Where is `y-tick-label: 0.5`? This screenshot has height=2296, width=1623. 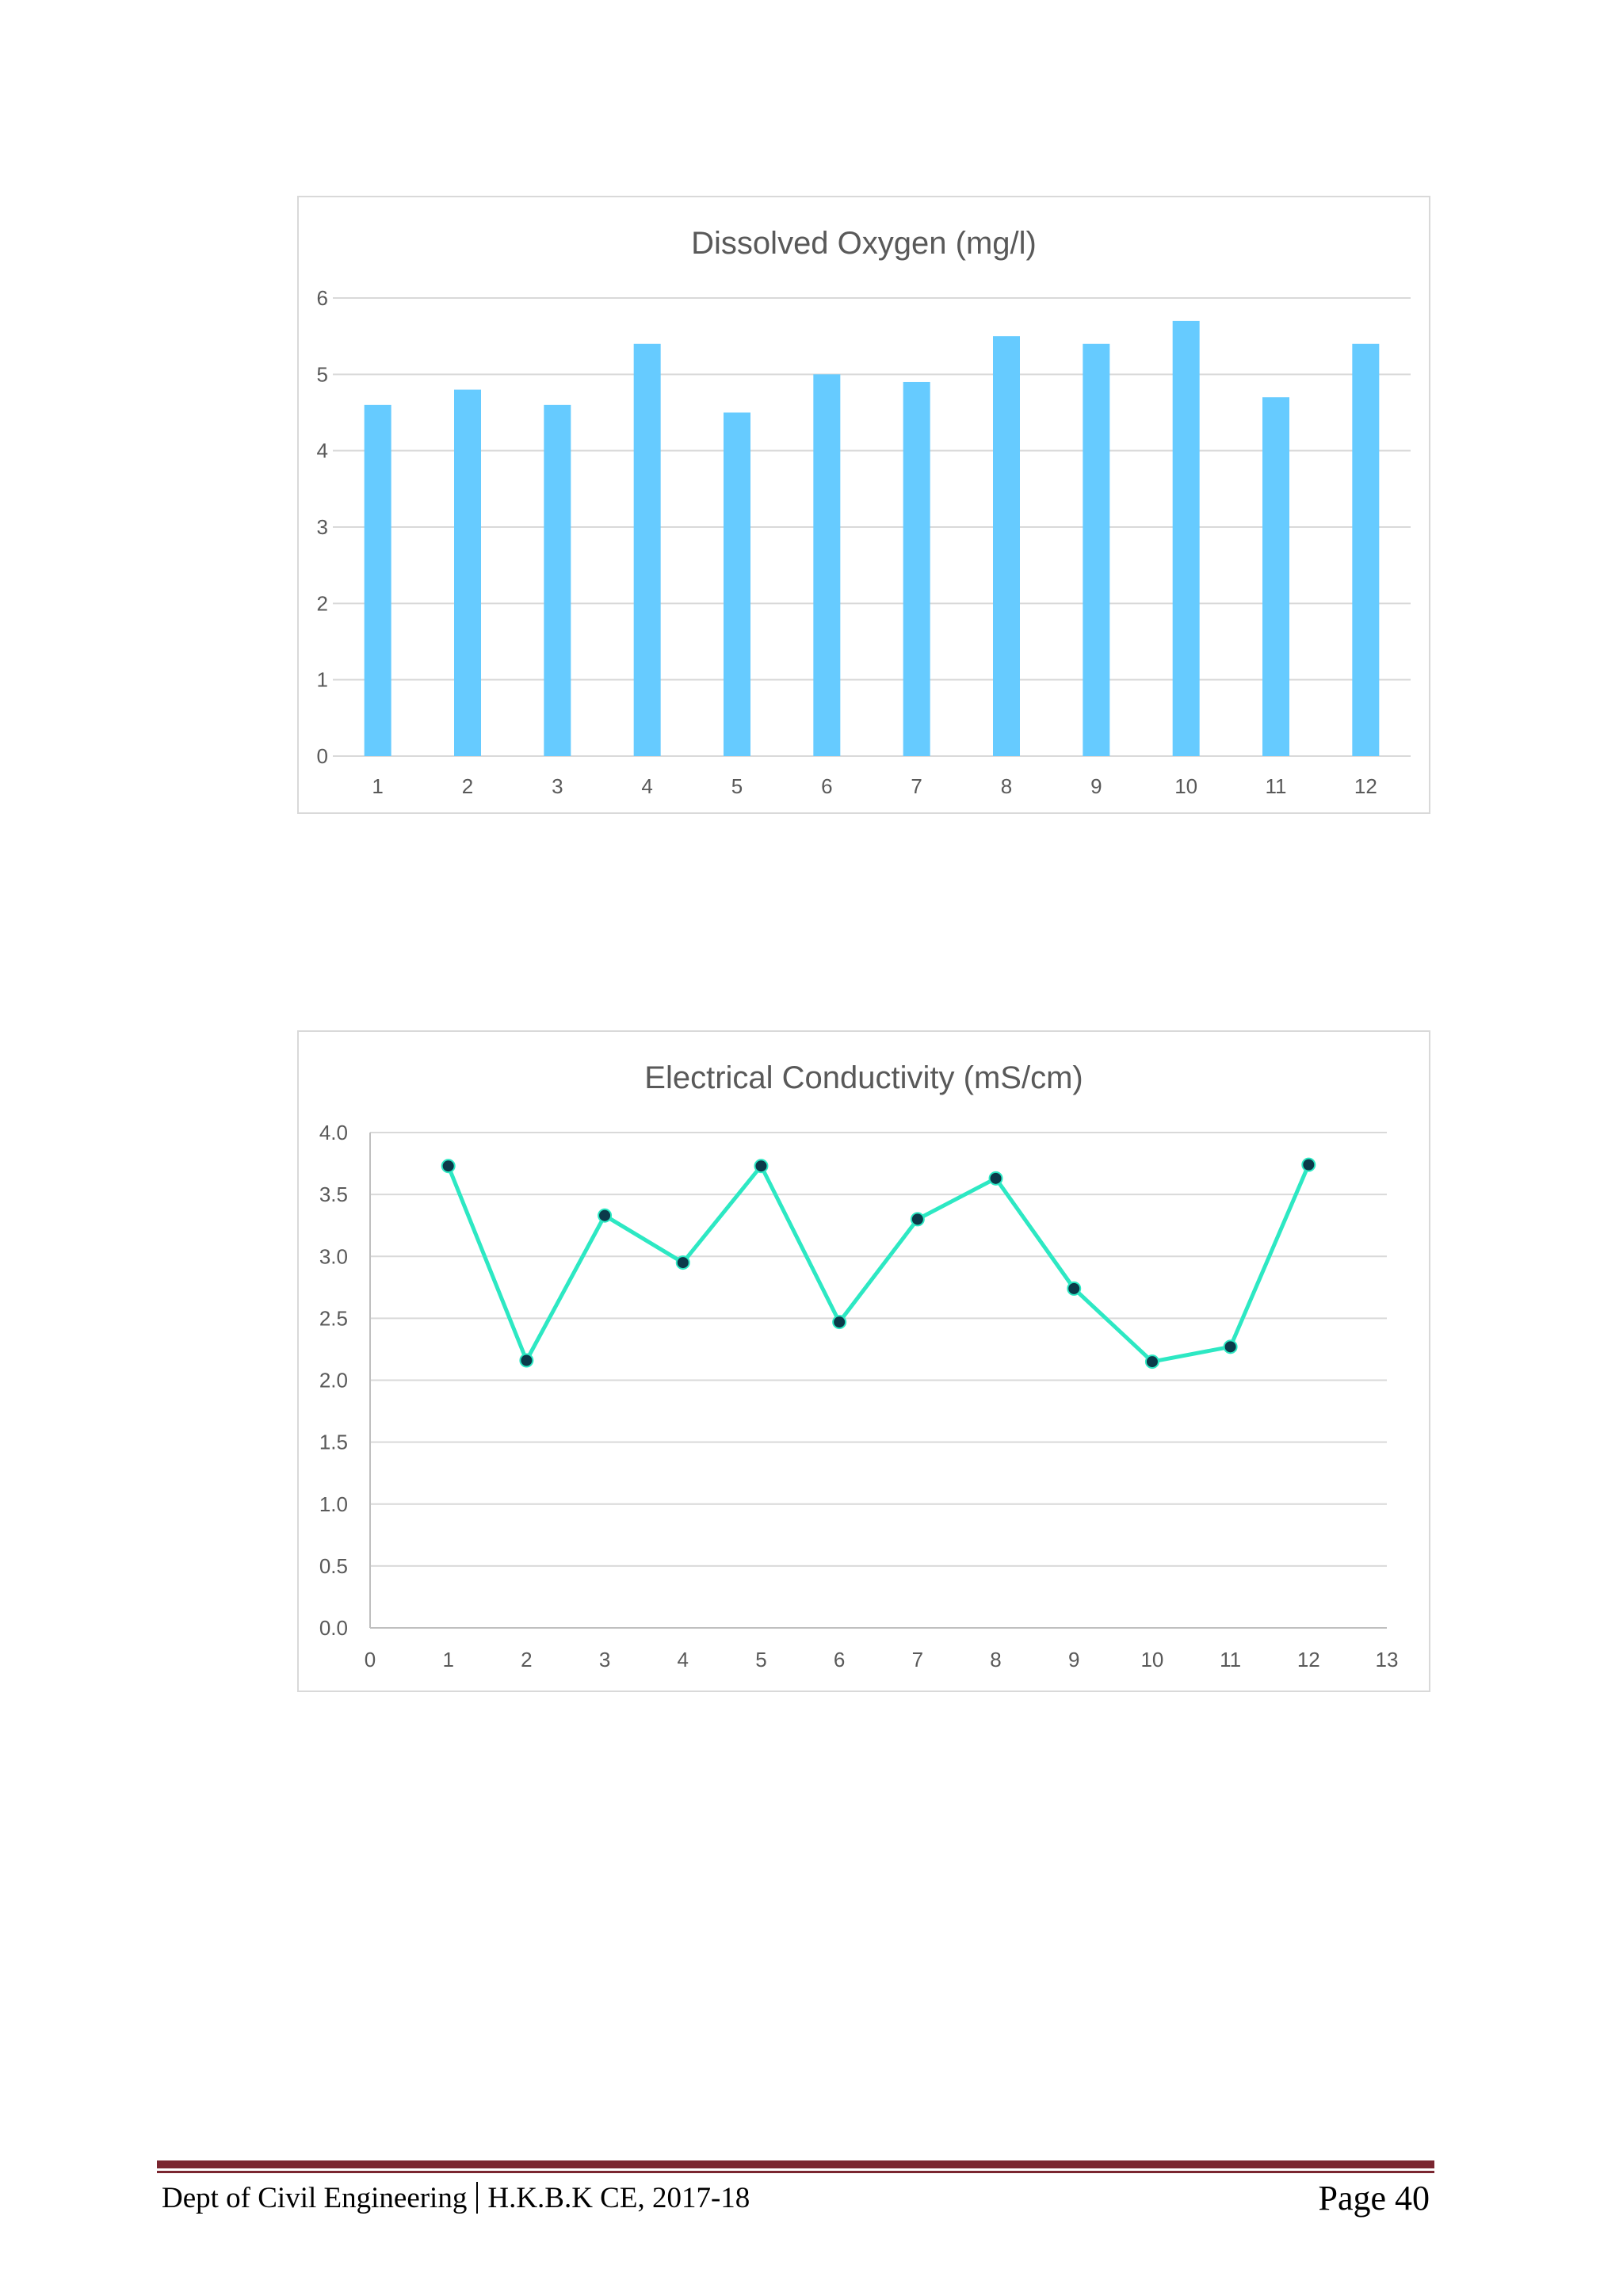
y-tick-label: 0.5 is located at coordinates (333, 1566).